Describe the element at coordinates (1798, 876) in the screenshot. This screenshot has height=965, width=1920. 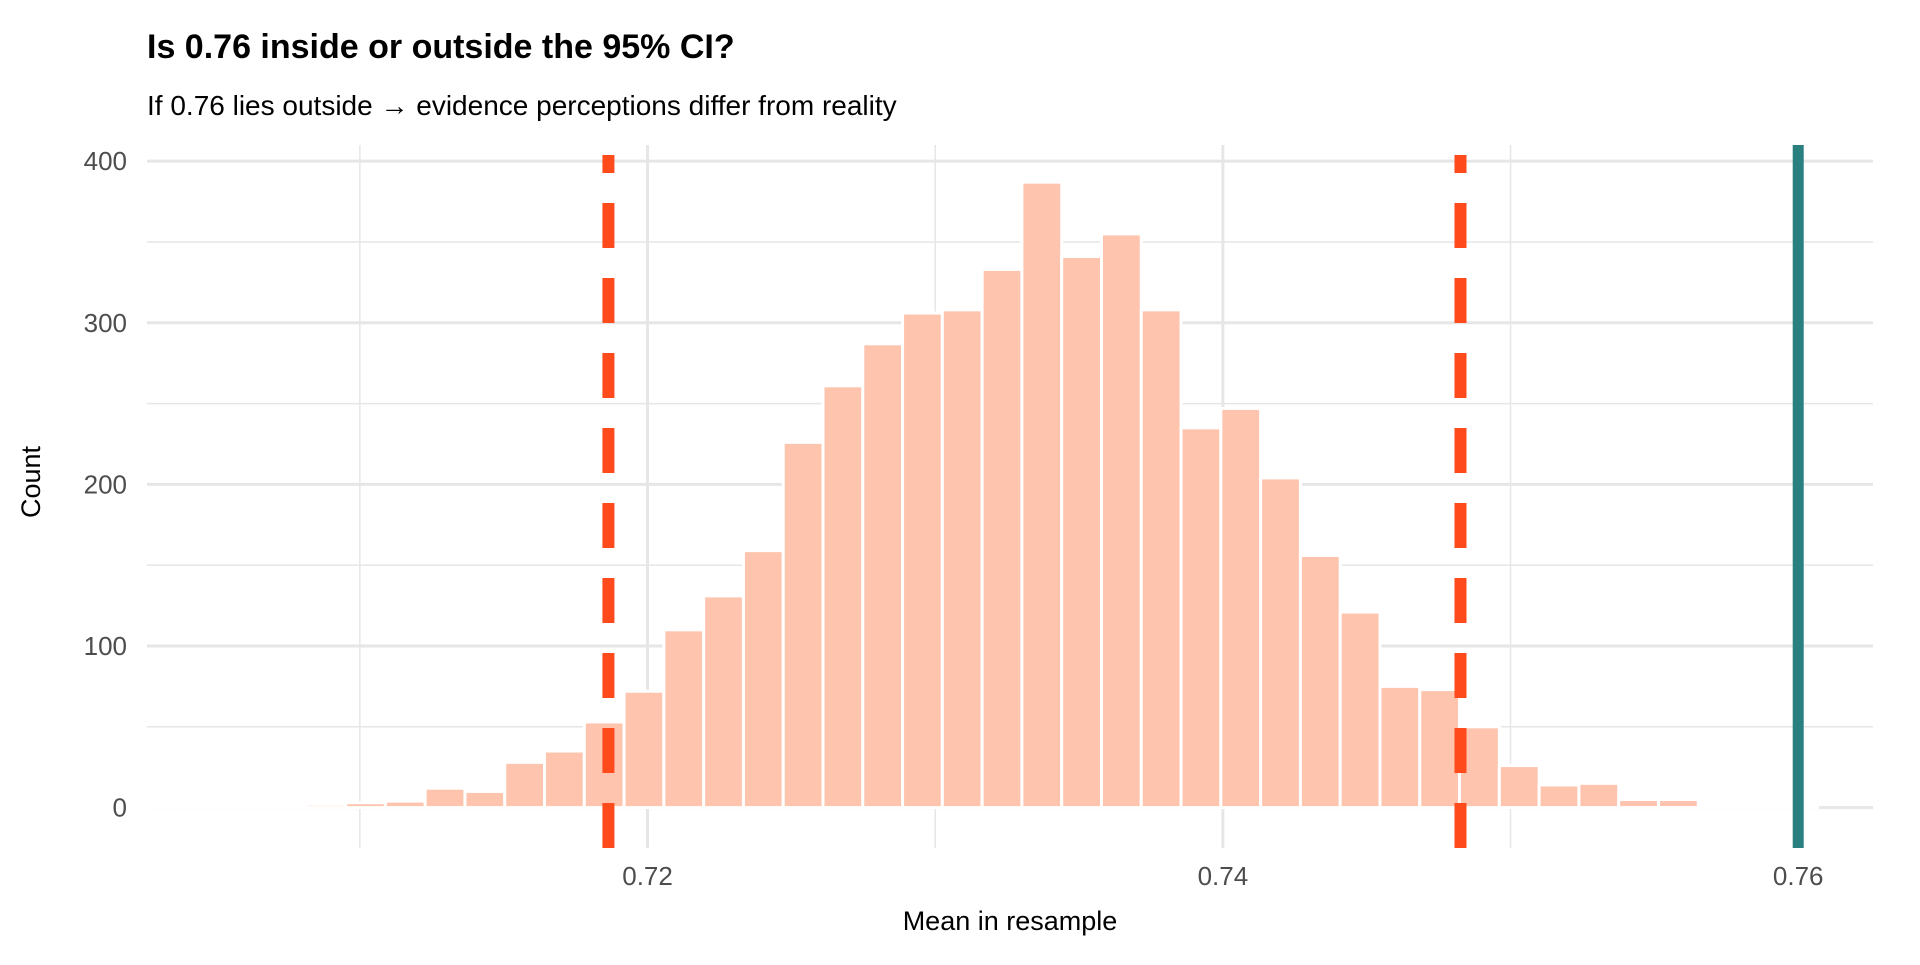
I see `x-tick-label: 0.76` at that location.